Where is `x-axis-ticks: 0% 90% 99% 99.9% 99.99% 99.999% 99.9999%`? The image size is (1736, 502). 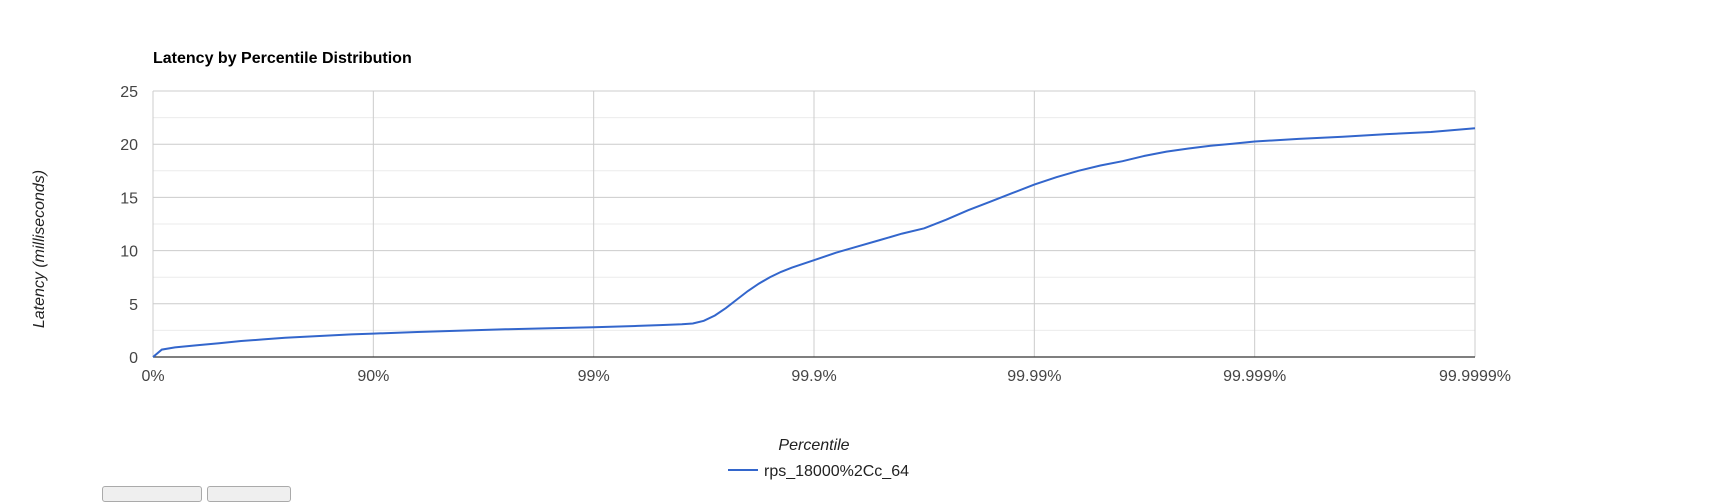
x-axis-ticks: 0% 90% 99% 99.9% 99.99% 99.999% 99.9999% is located at coordinates (826, 376).